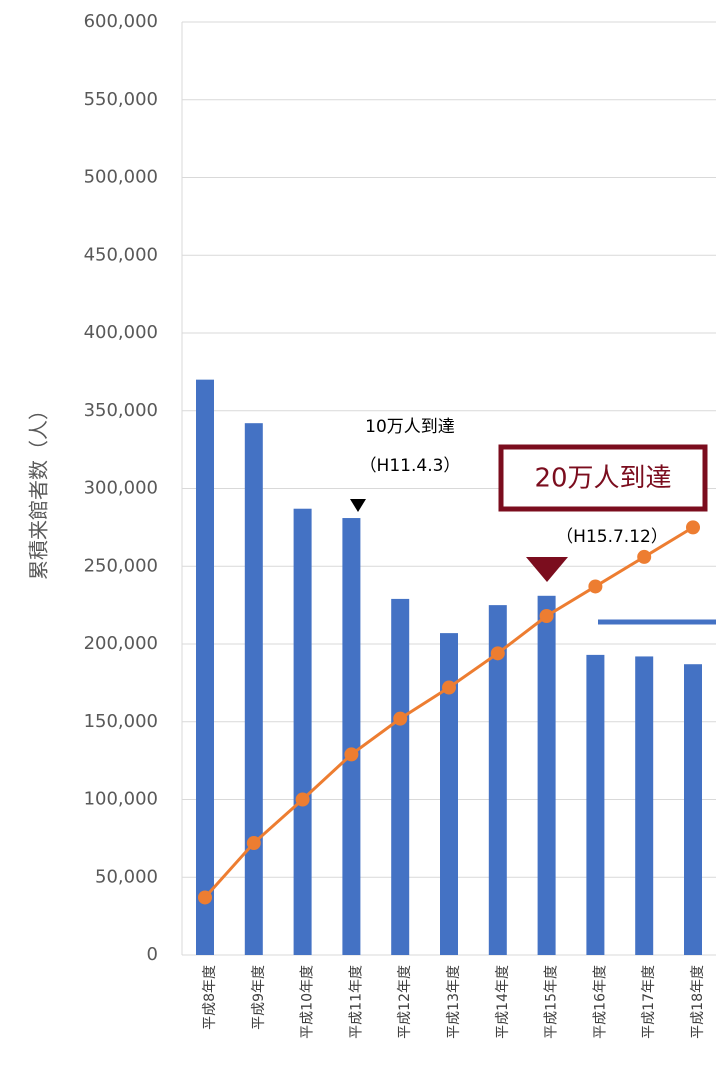  Describe the element at coordinates (405, 1002) in the screenshot. I see `x-tick-label: 平成12年度` at that location.